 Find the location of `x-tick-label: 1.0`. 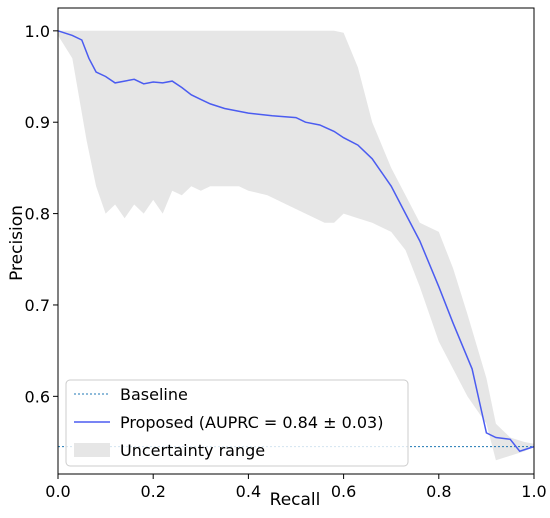

x-tick-label: 1.0 is located at coordinates (533, 491).